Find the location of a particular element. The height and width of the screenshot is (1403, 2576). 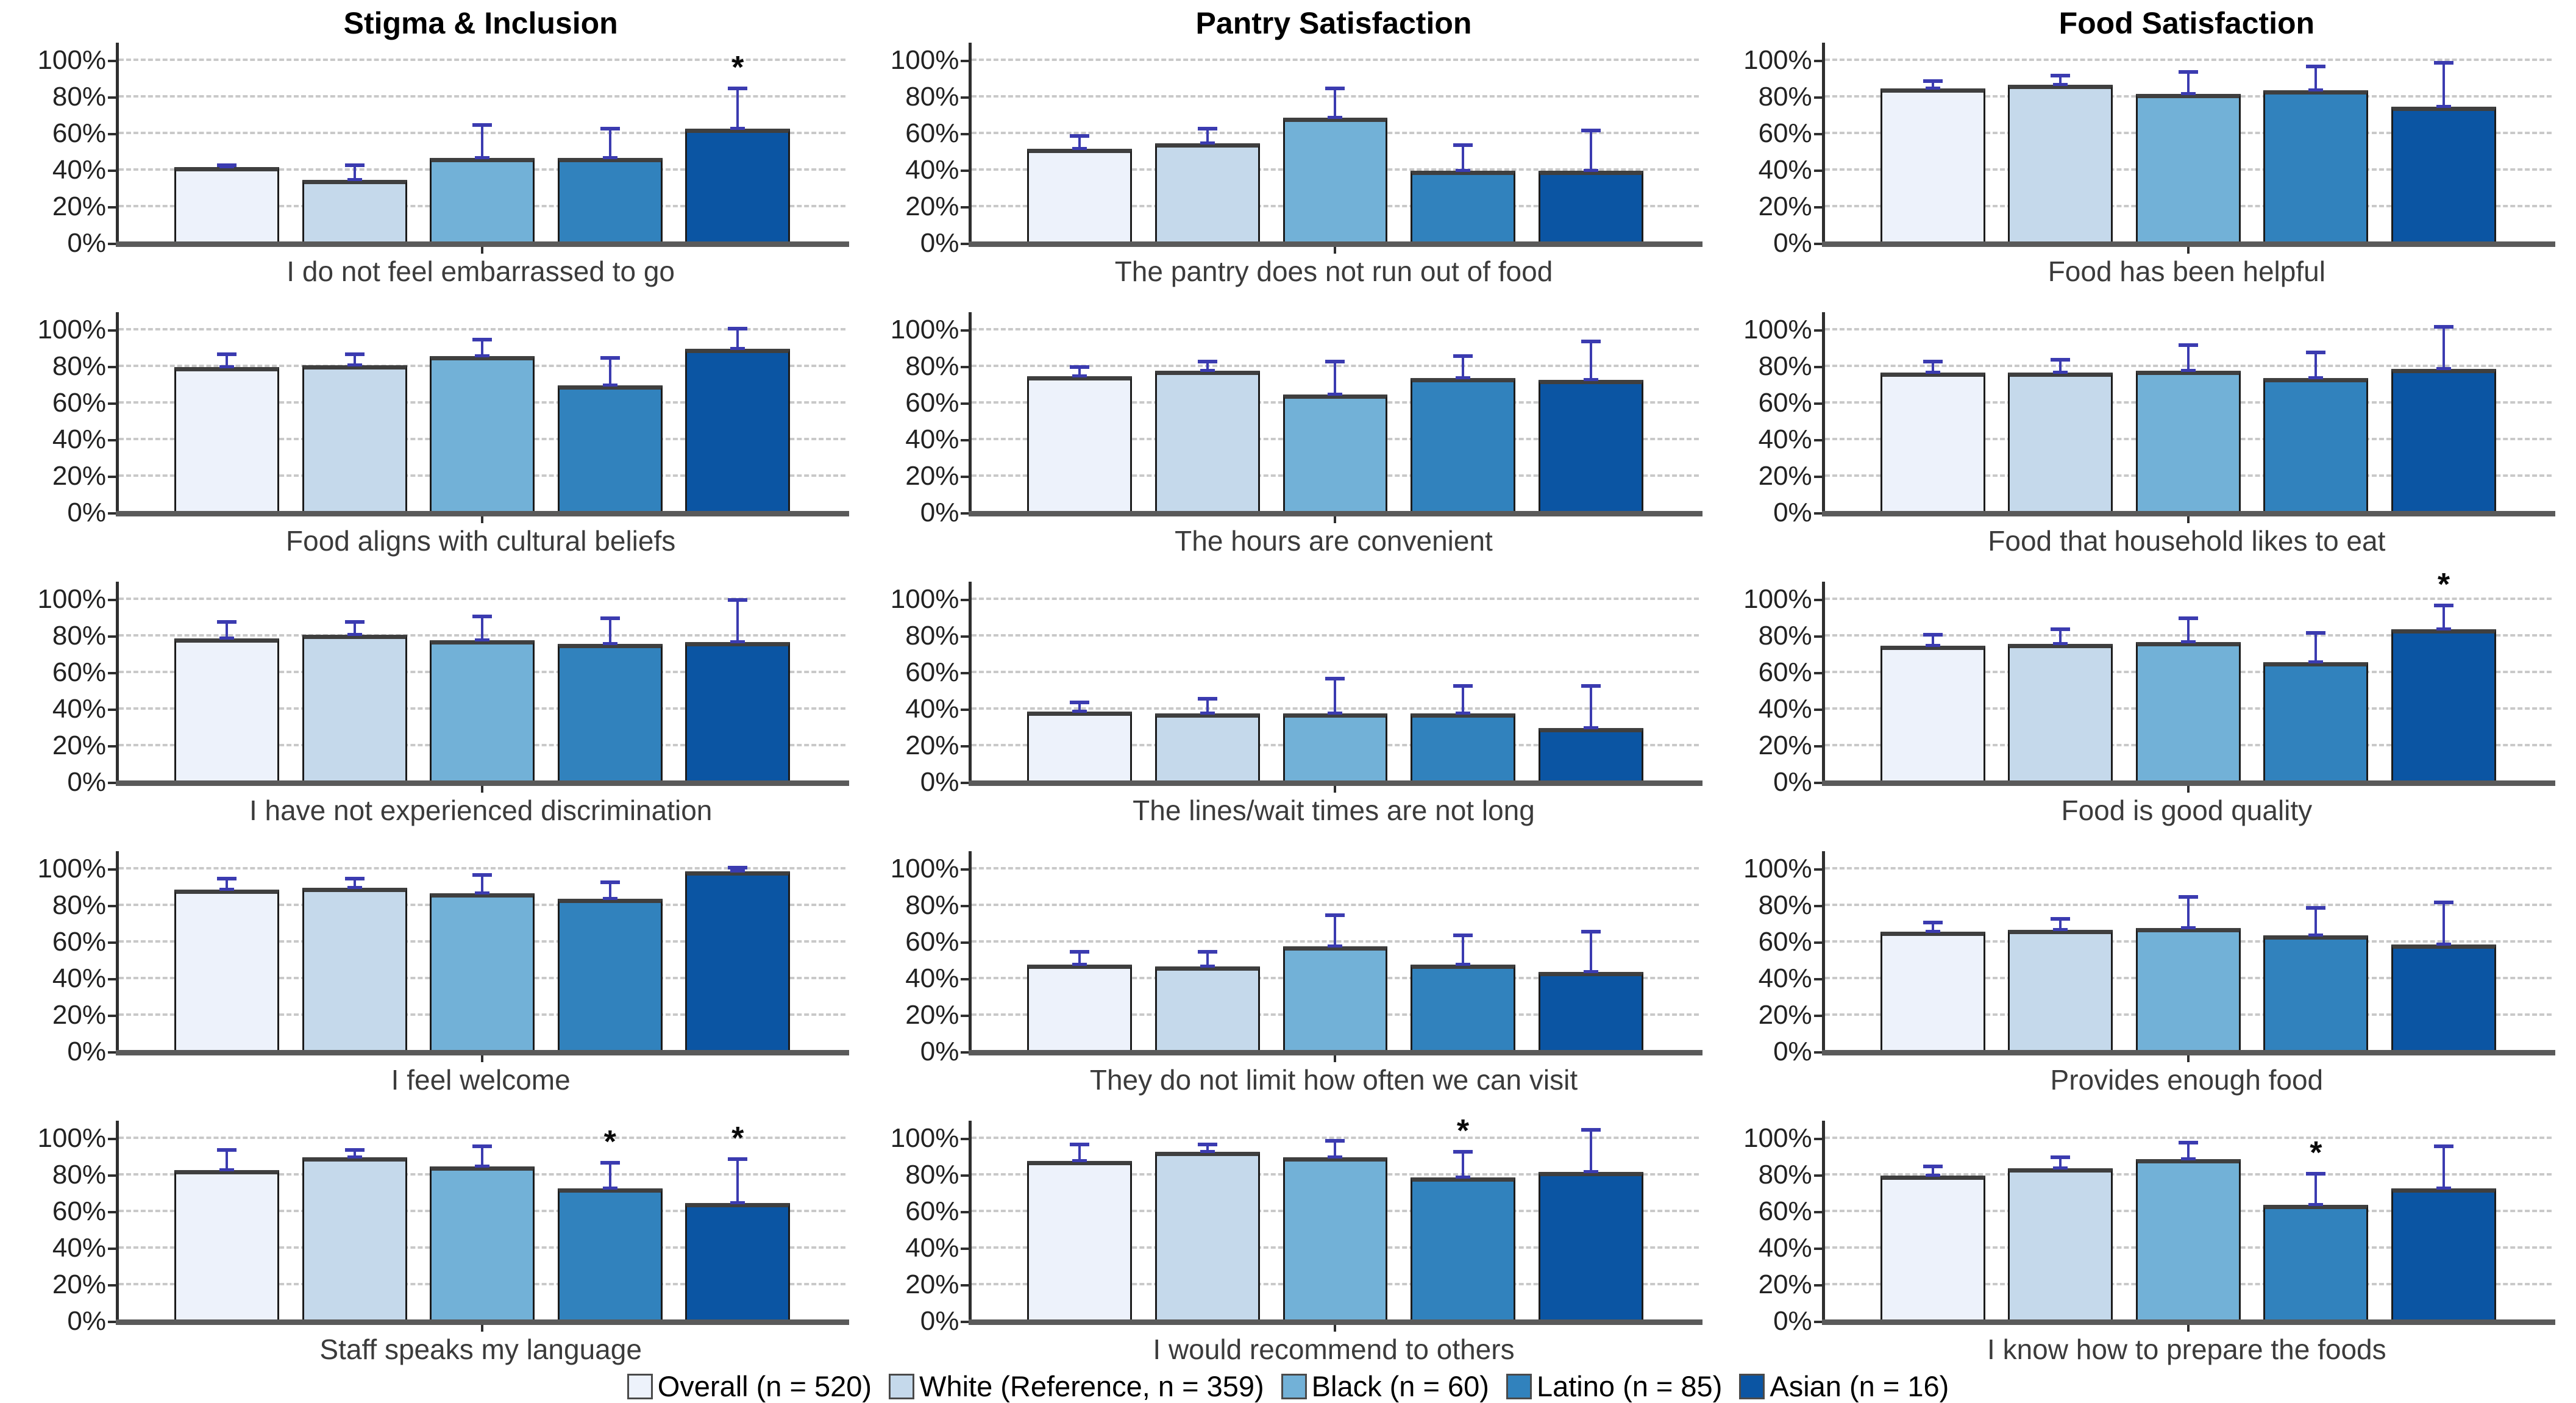

y-axis-labels: 0% 20% 40% 60% 80% 100% is located at coordinates (923, 150).